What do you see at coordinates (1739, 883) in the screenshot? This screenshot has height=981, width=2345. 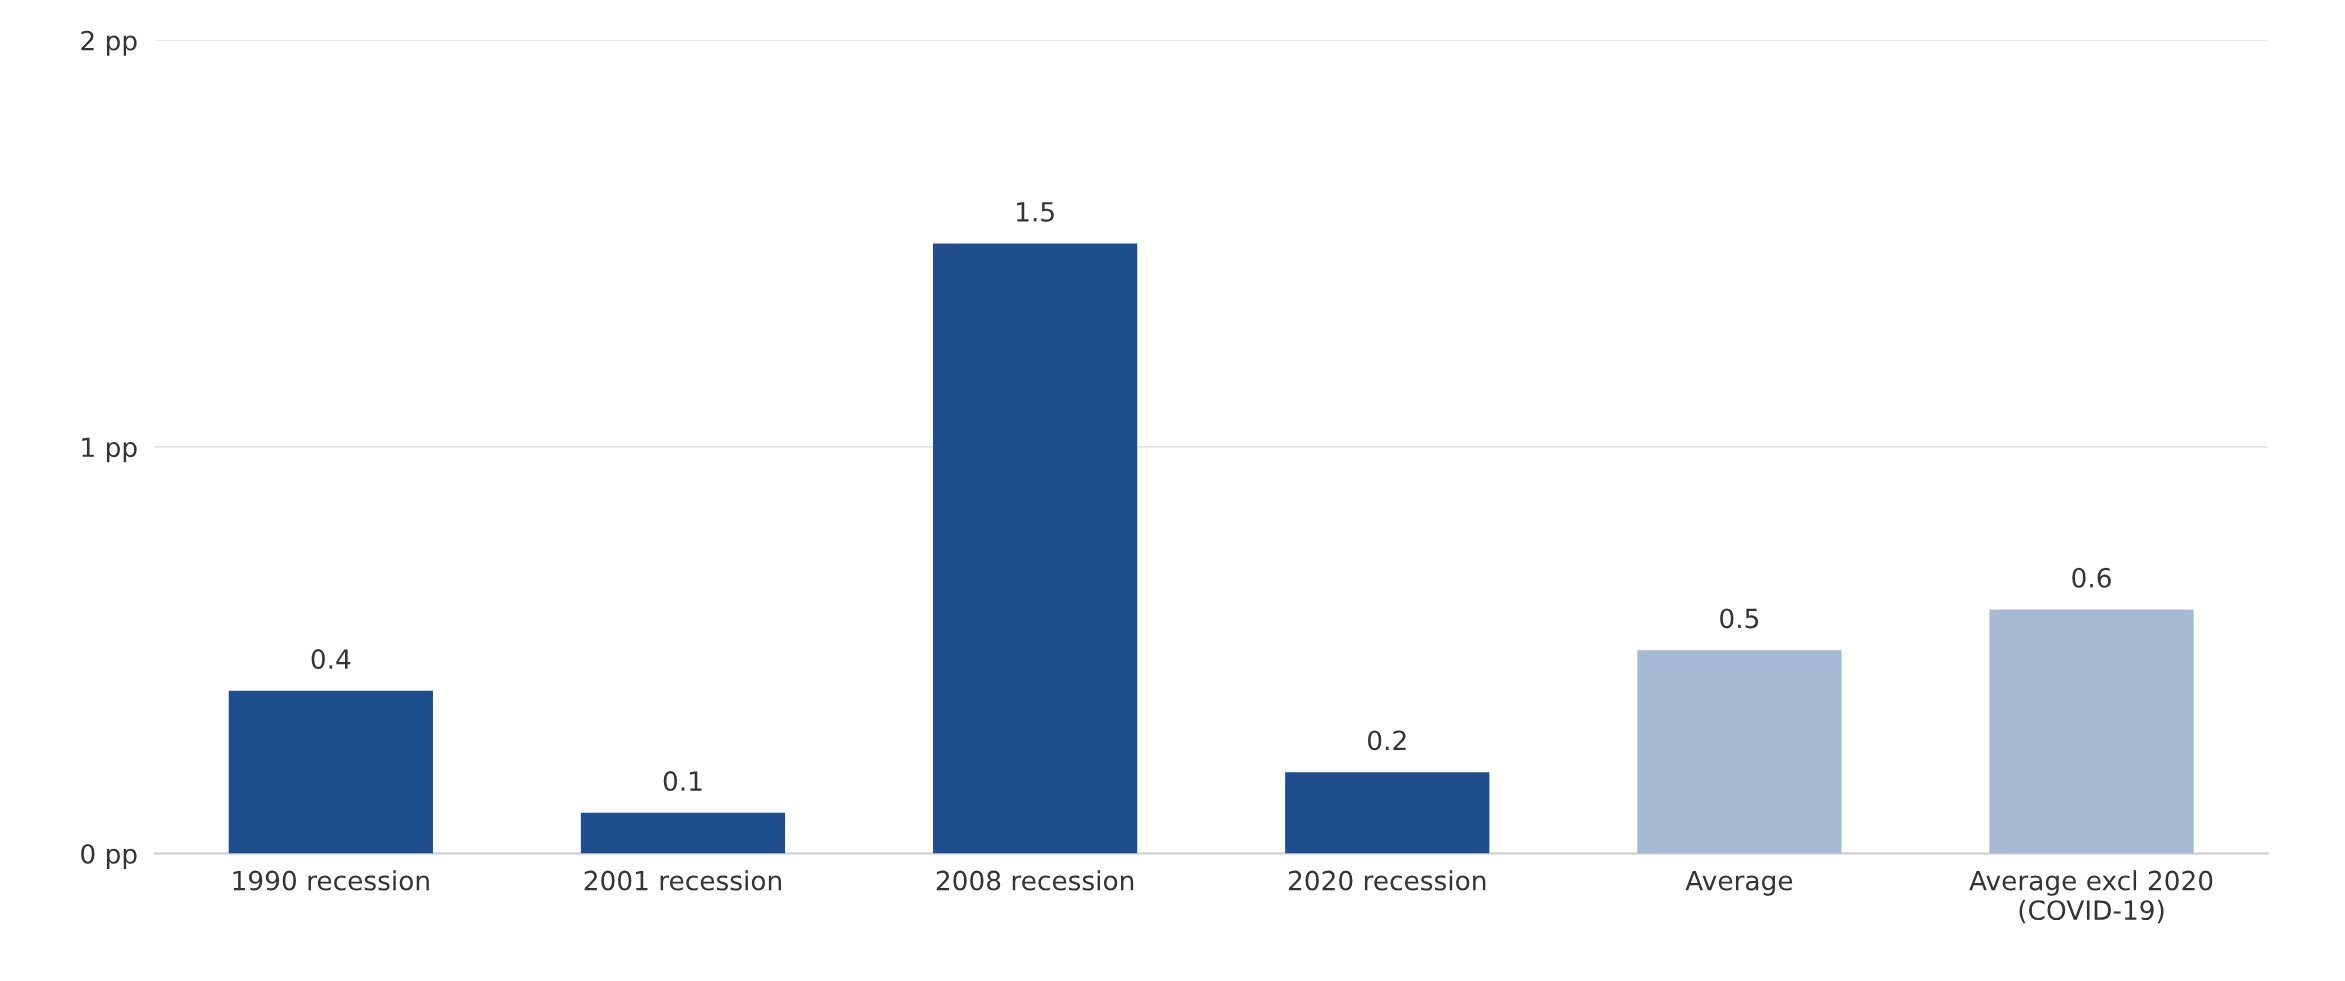 I see `x-tick-label: Average` at bounding box center [1739, 883].